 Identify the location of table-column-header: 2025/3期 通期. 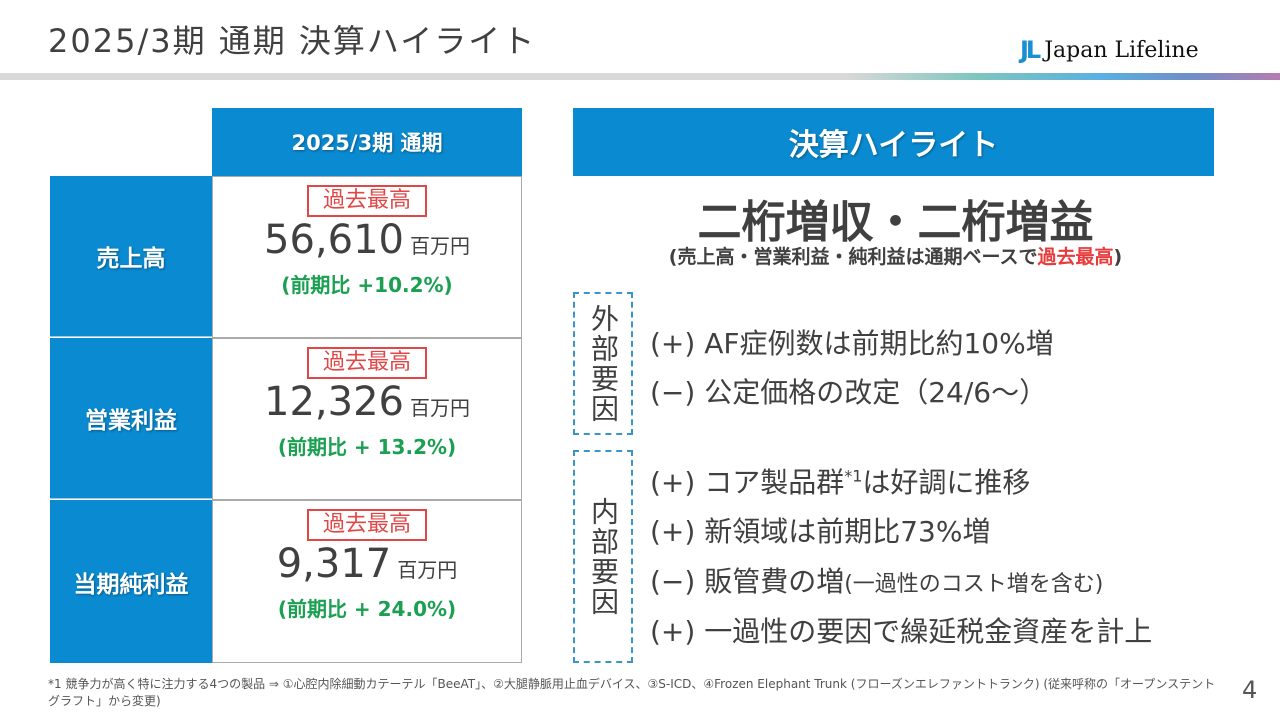
(367, 142).